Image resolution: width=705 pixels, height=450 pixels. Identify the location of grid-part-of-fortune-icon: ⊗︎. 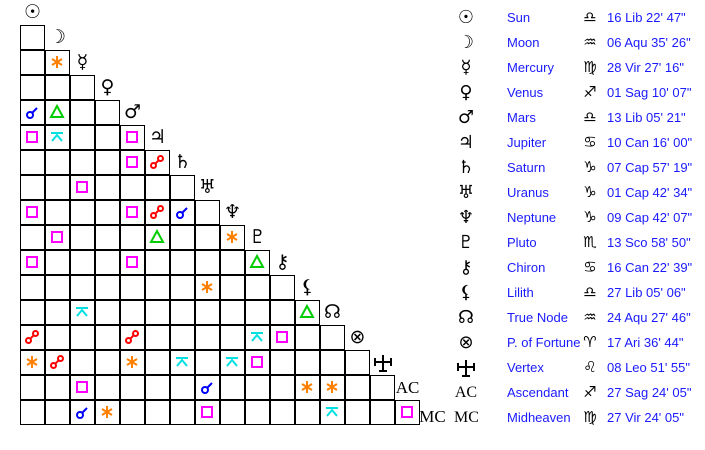
(357, 337).